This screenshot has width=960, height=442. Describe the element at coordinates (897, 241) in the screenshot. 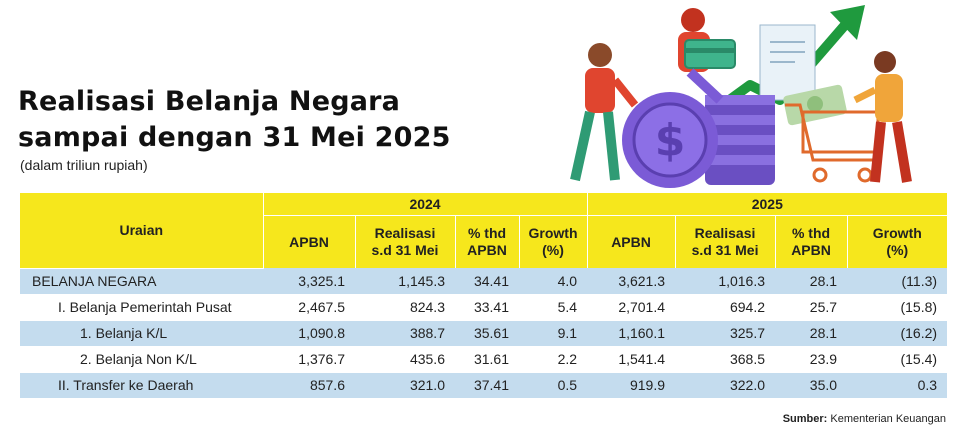

I see `column-header-growth-2025: Growth (%)` at that location.